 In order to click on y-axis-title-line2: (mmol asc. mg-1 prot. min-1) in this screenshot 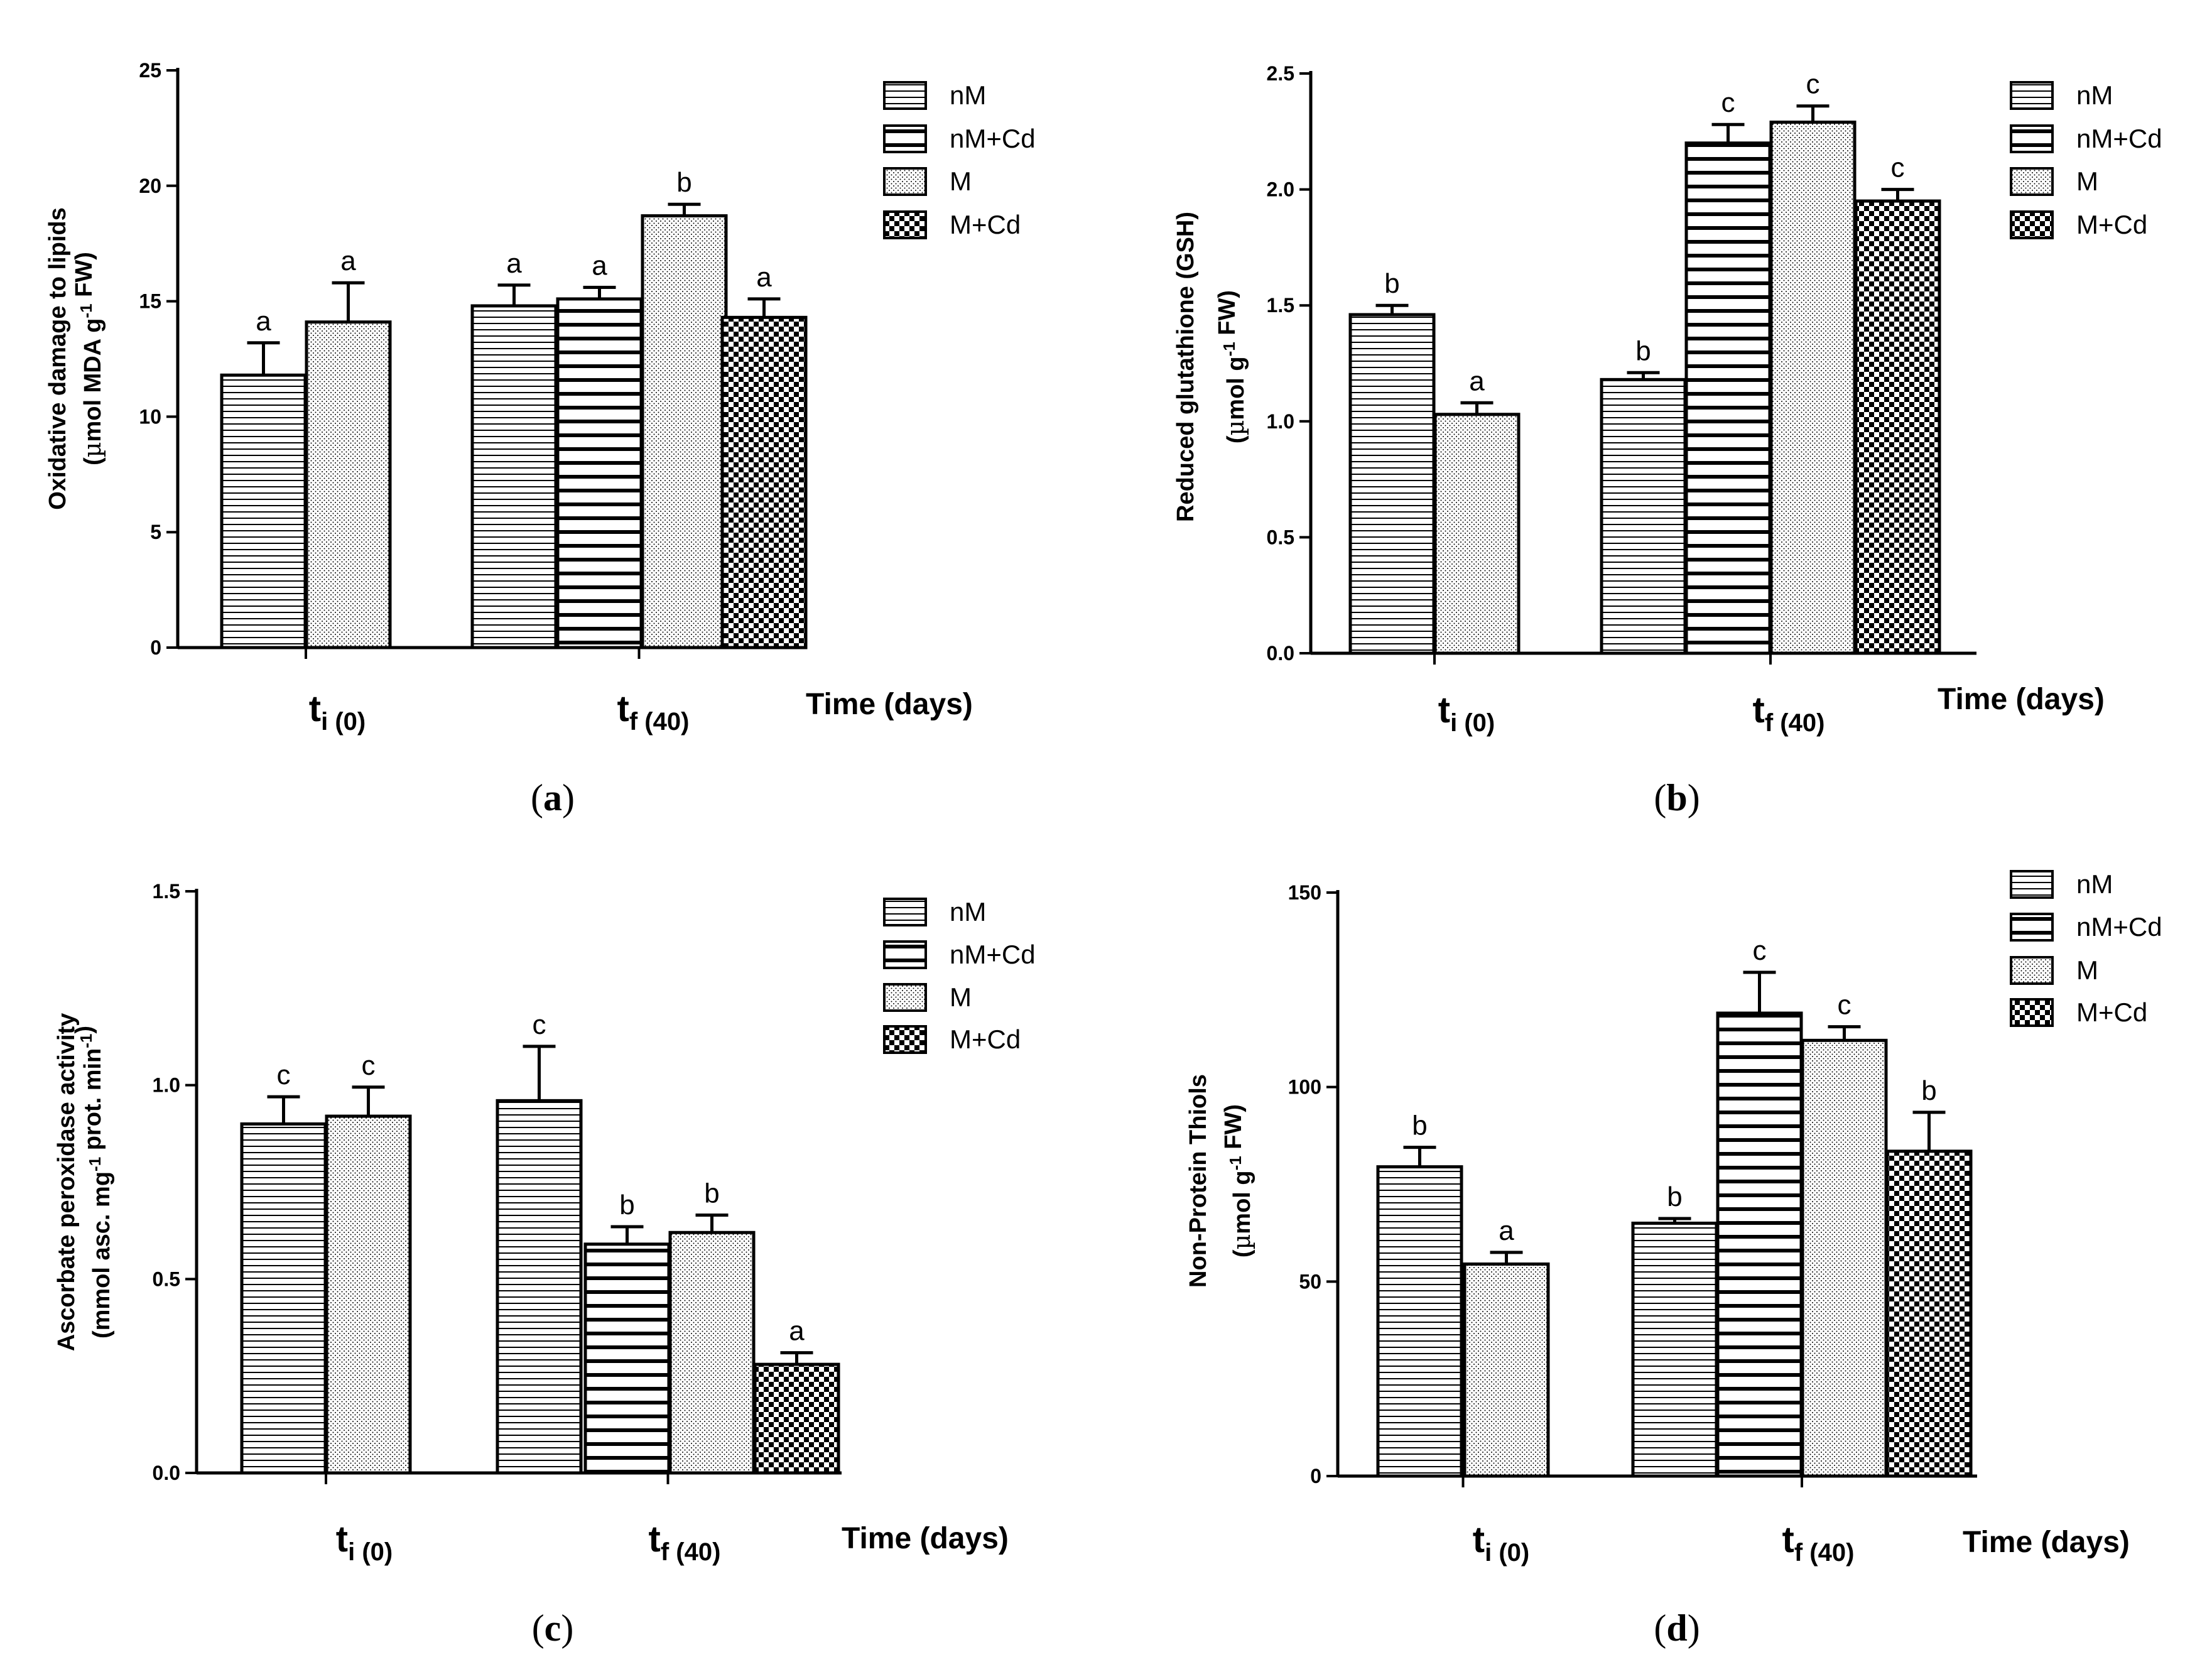, I will do `click(93, 1182)`.